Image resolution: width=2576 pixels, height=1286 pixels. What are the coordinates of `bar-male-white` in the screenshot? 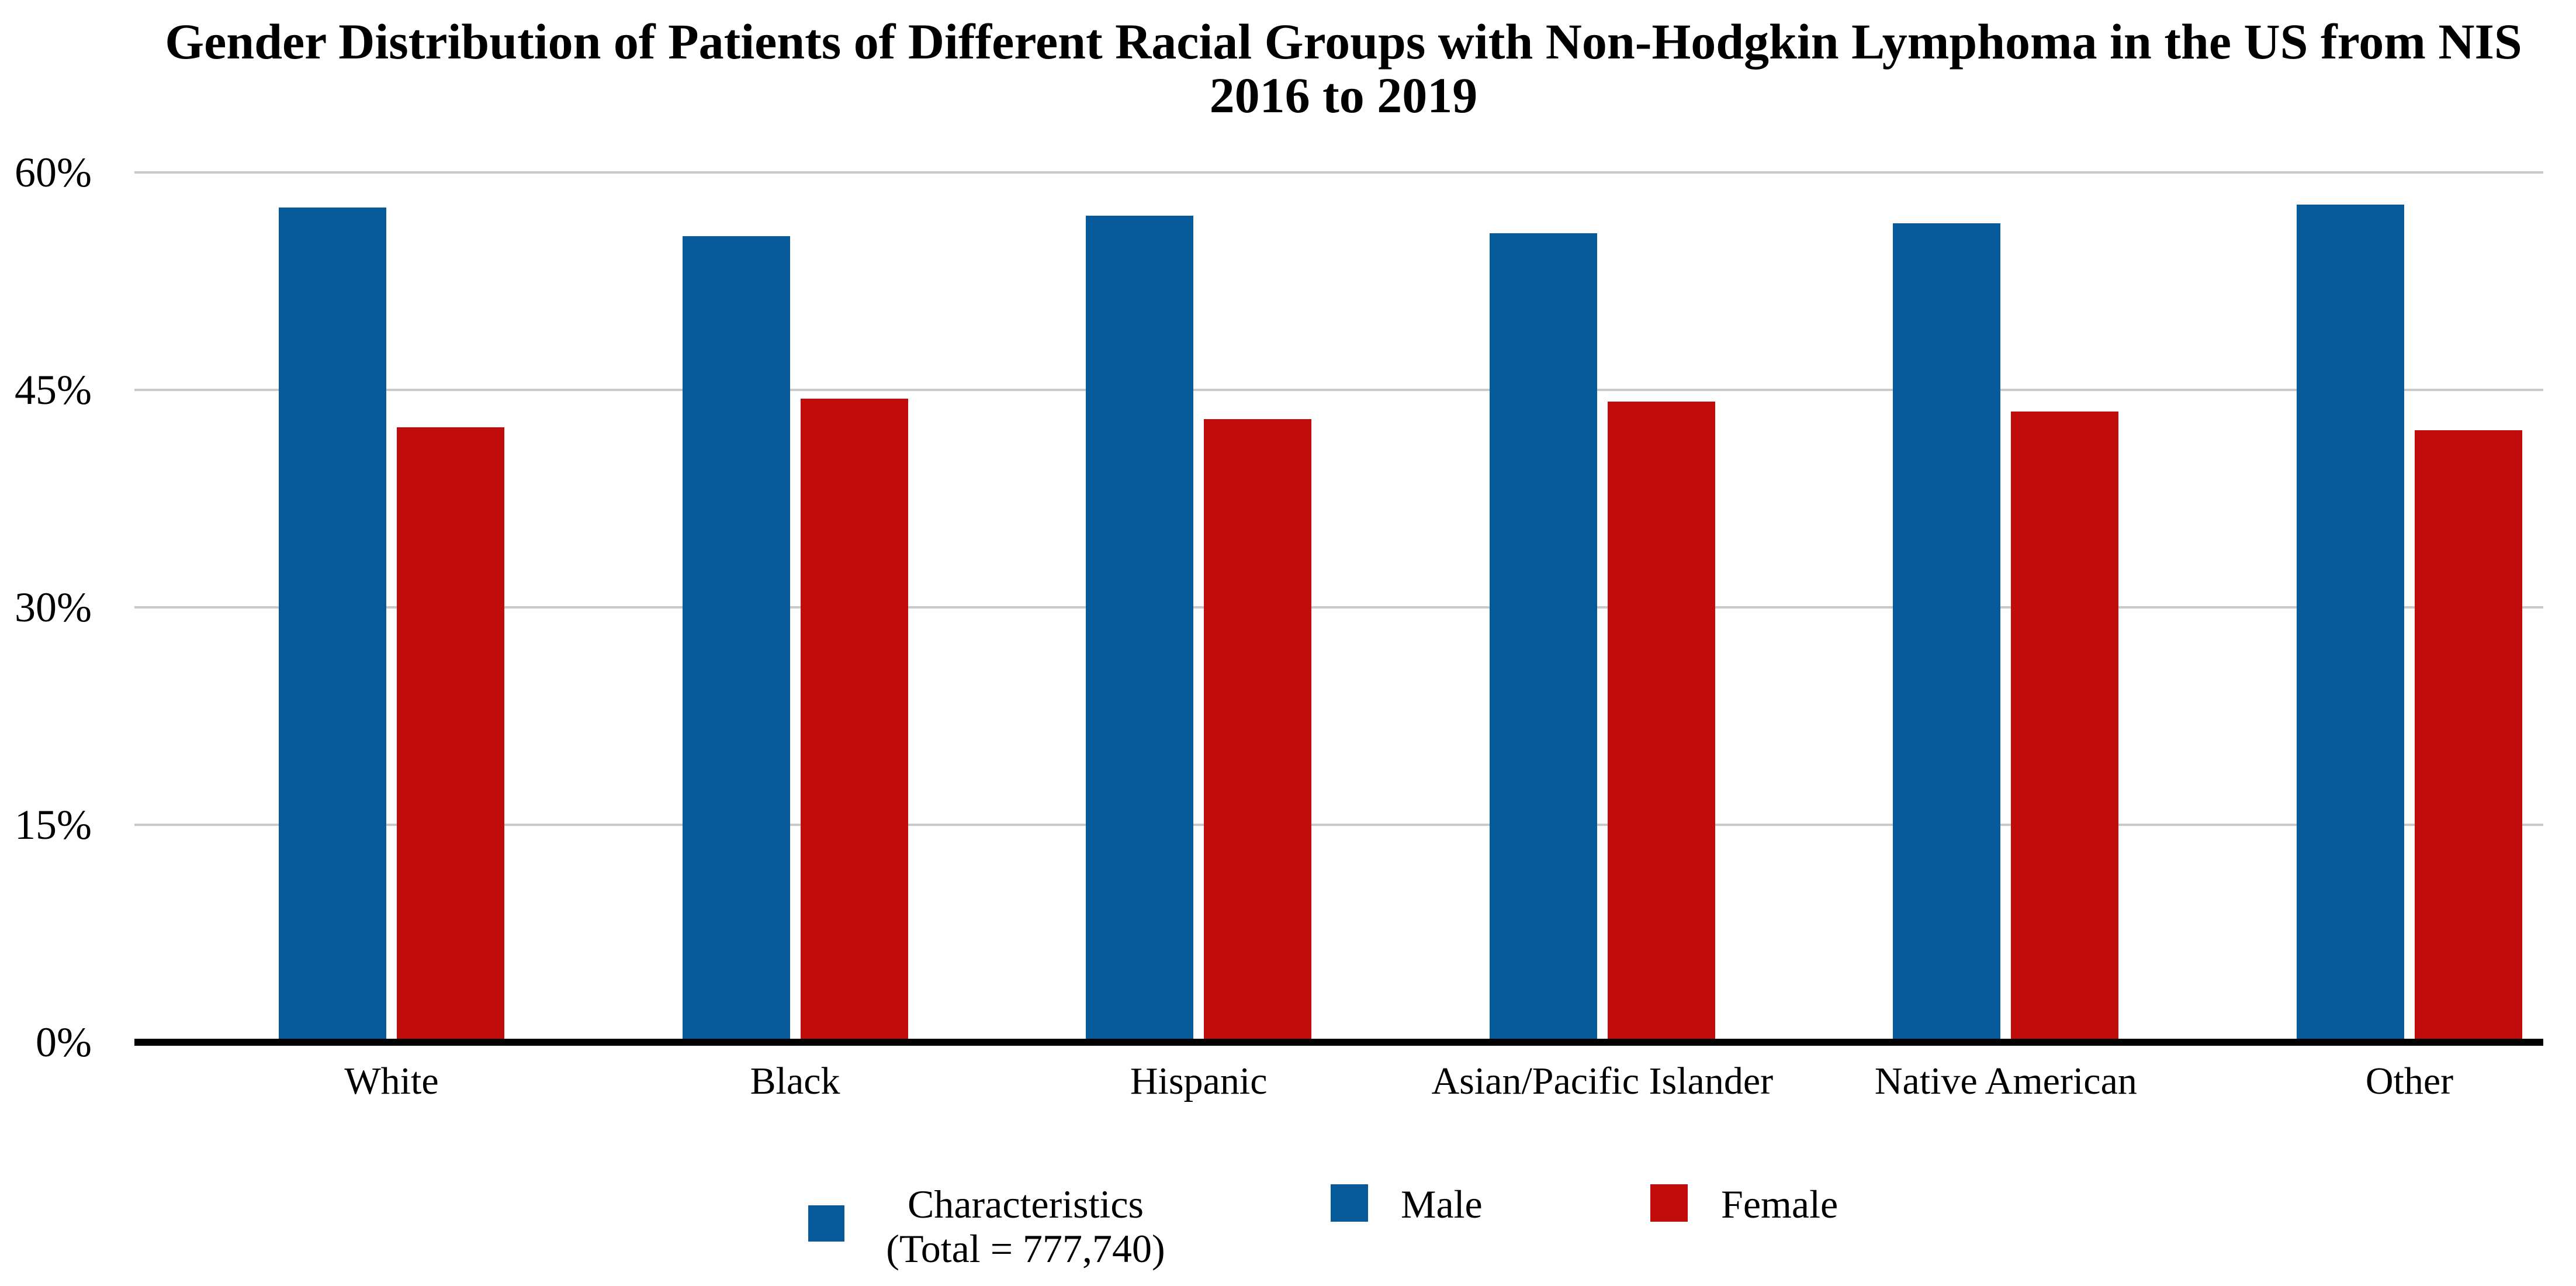 It's located at (332, 624).